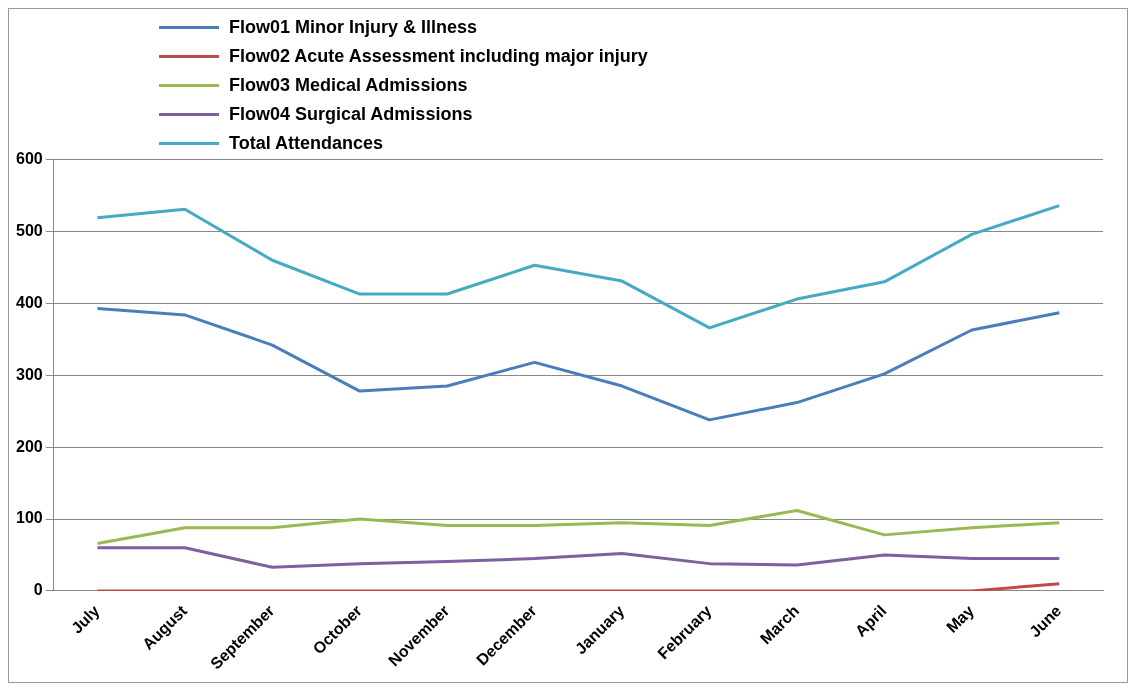 This screenshot has height=691, width=1137. I want to click on legend-label: Total Attendances, so click(306, 143).